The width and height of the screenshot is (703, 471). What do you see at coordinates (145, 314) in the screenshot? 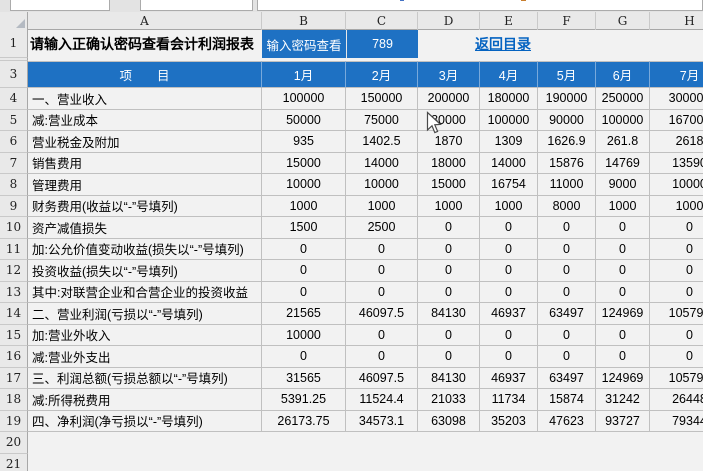
I see `cell-A14-label: 二、营业利润(亏损以“-”号填列)` at bounding box center [145, 314].